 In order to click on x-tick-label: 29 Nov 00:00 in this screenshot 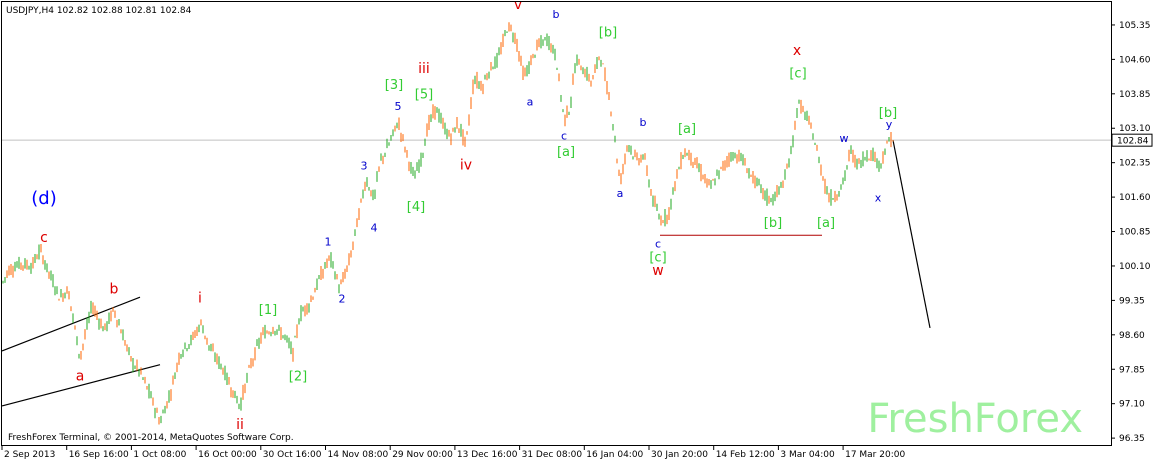, I will do `click(422, 455)`.